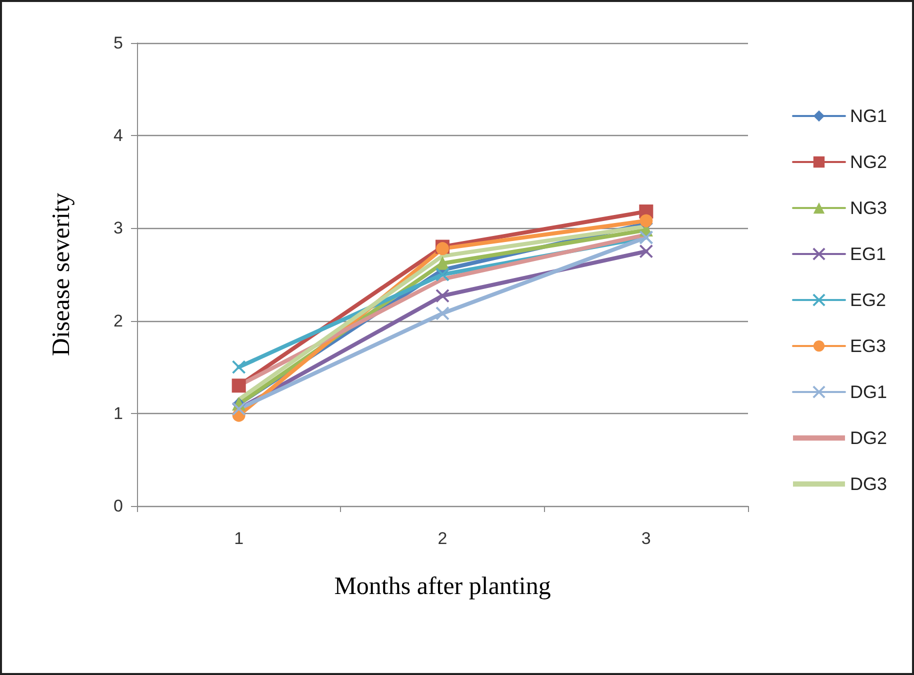 This screenshot has height=675, width=914. Describe the element at coordinates (646, 538) in the screenshot. I see `x-tick-label: 3` at that location.